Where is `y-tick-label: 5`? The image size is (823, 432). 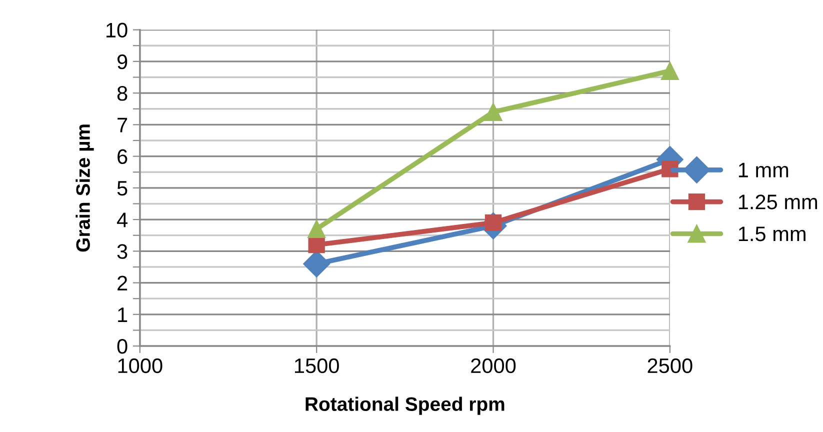 y-tick-label: 5 is located at coordinates (122, 188).